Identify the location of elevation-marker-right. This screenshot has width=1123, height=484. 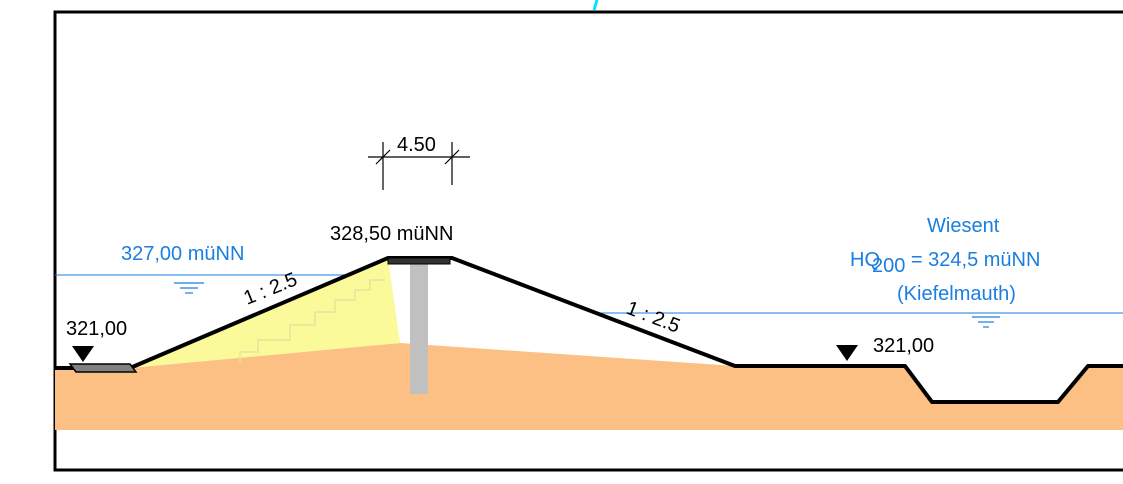
(847, 353).